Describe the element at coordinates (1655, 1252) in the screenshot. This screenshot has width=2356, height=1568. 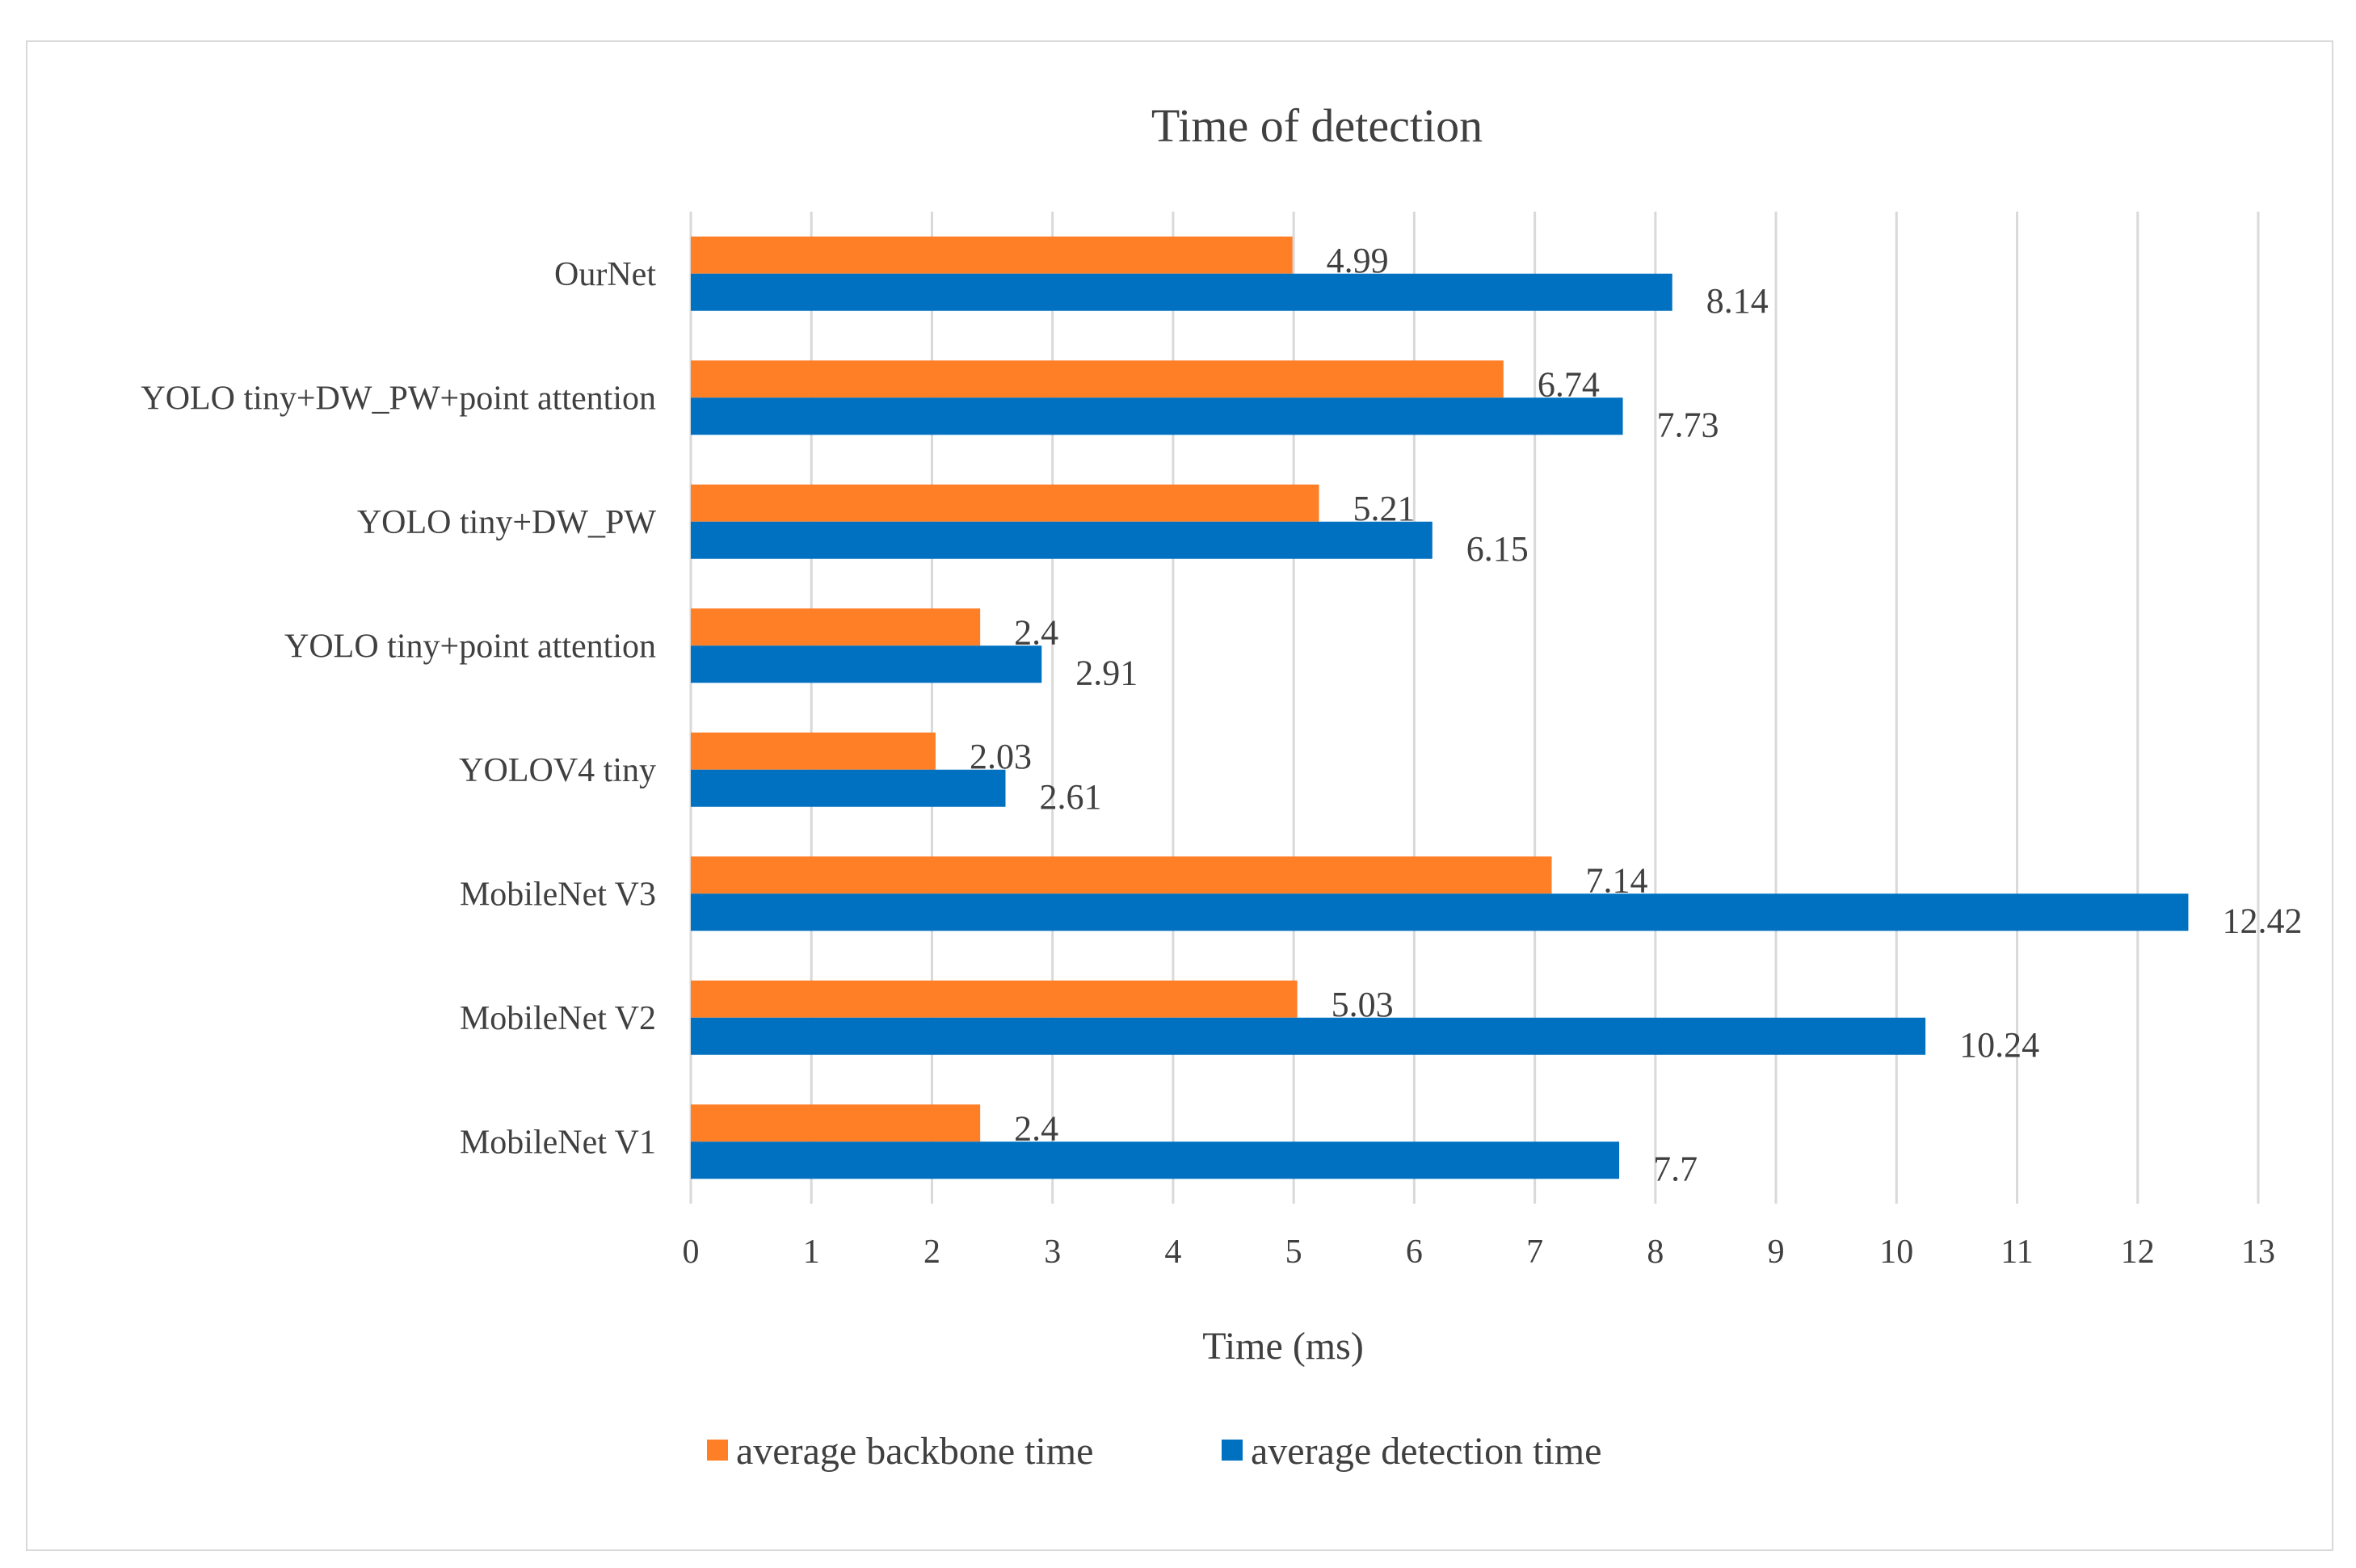
I see `x-tick-label-8: 8` at that location.